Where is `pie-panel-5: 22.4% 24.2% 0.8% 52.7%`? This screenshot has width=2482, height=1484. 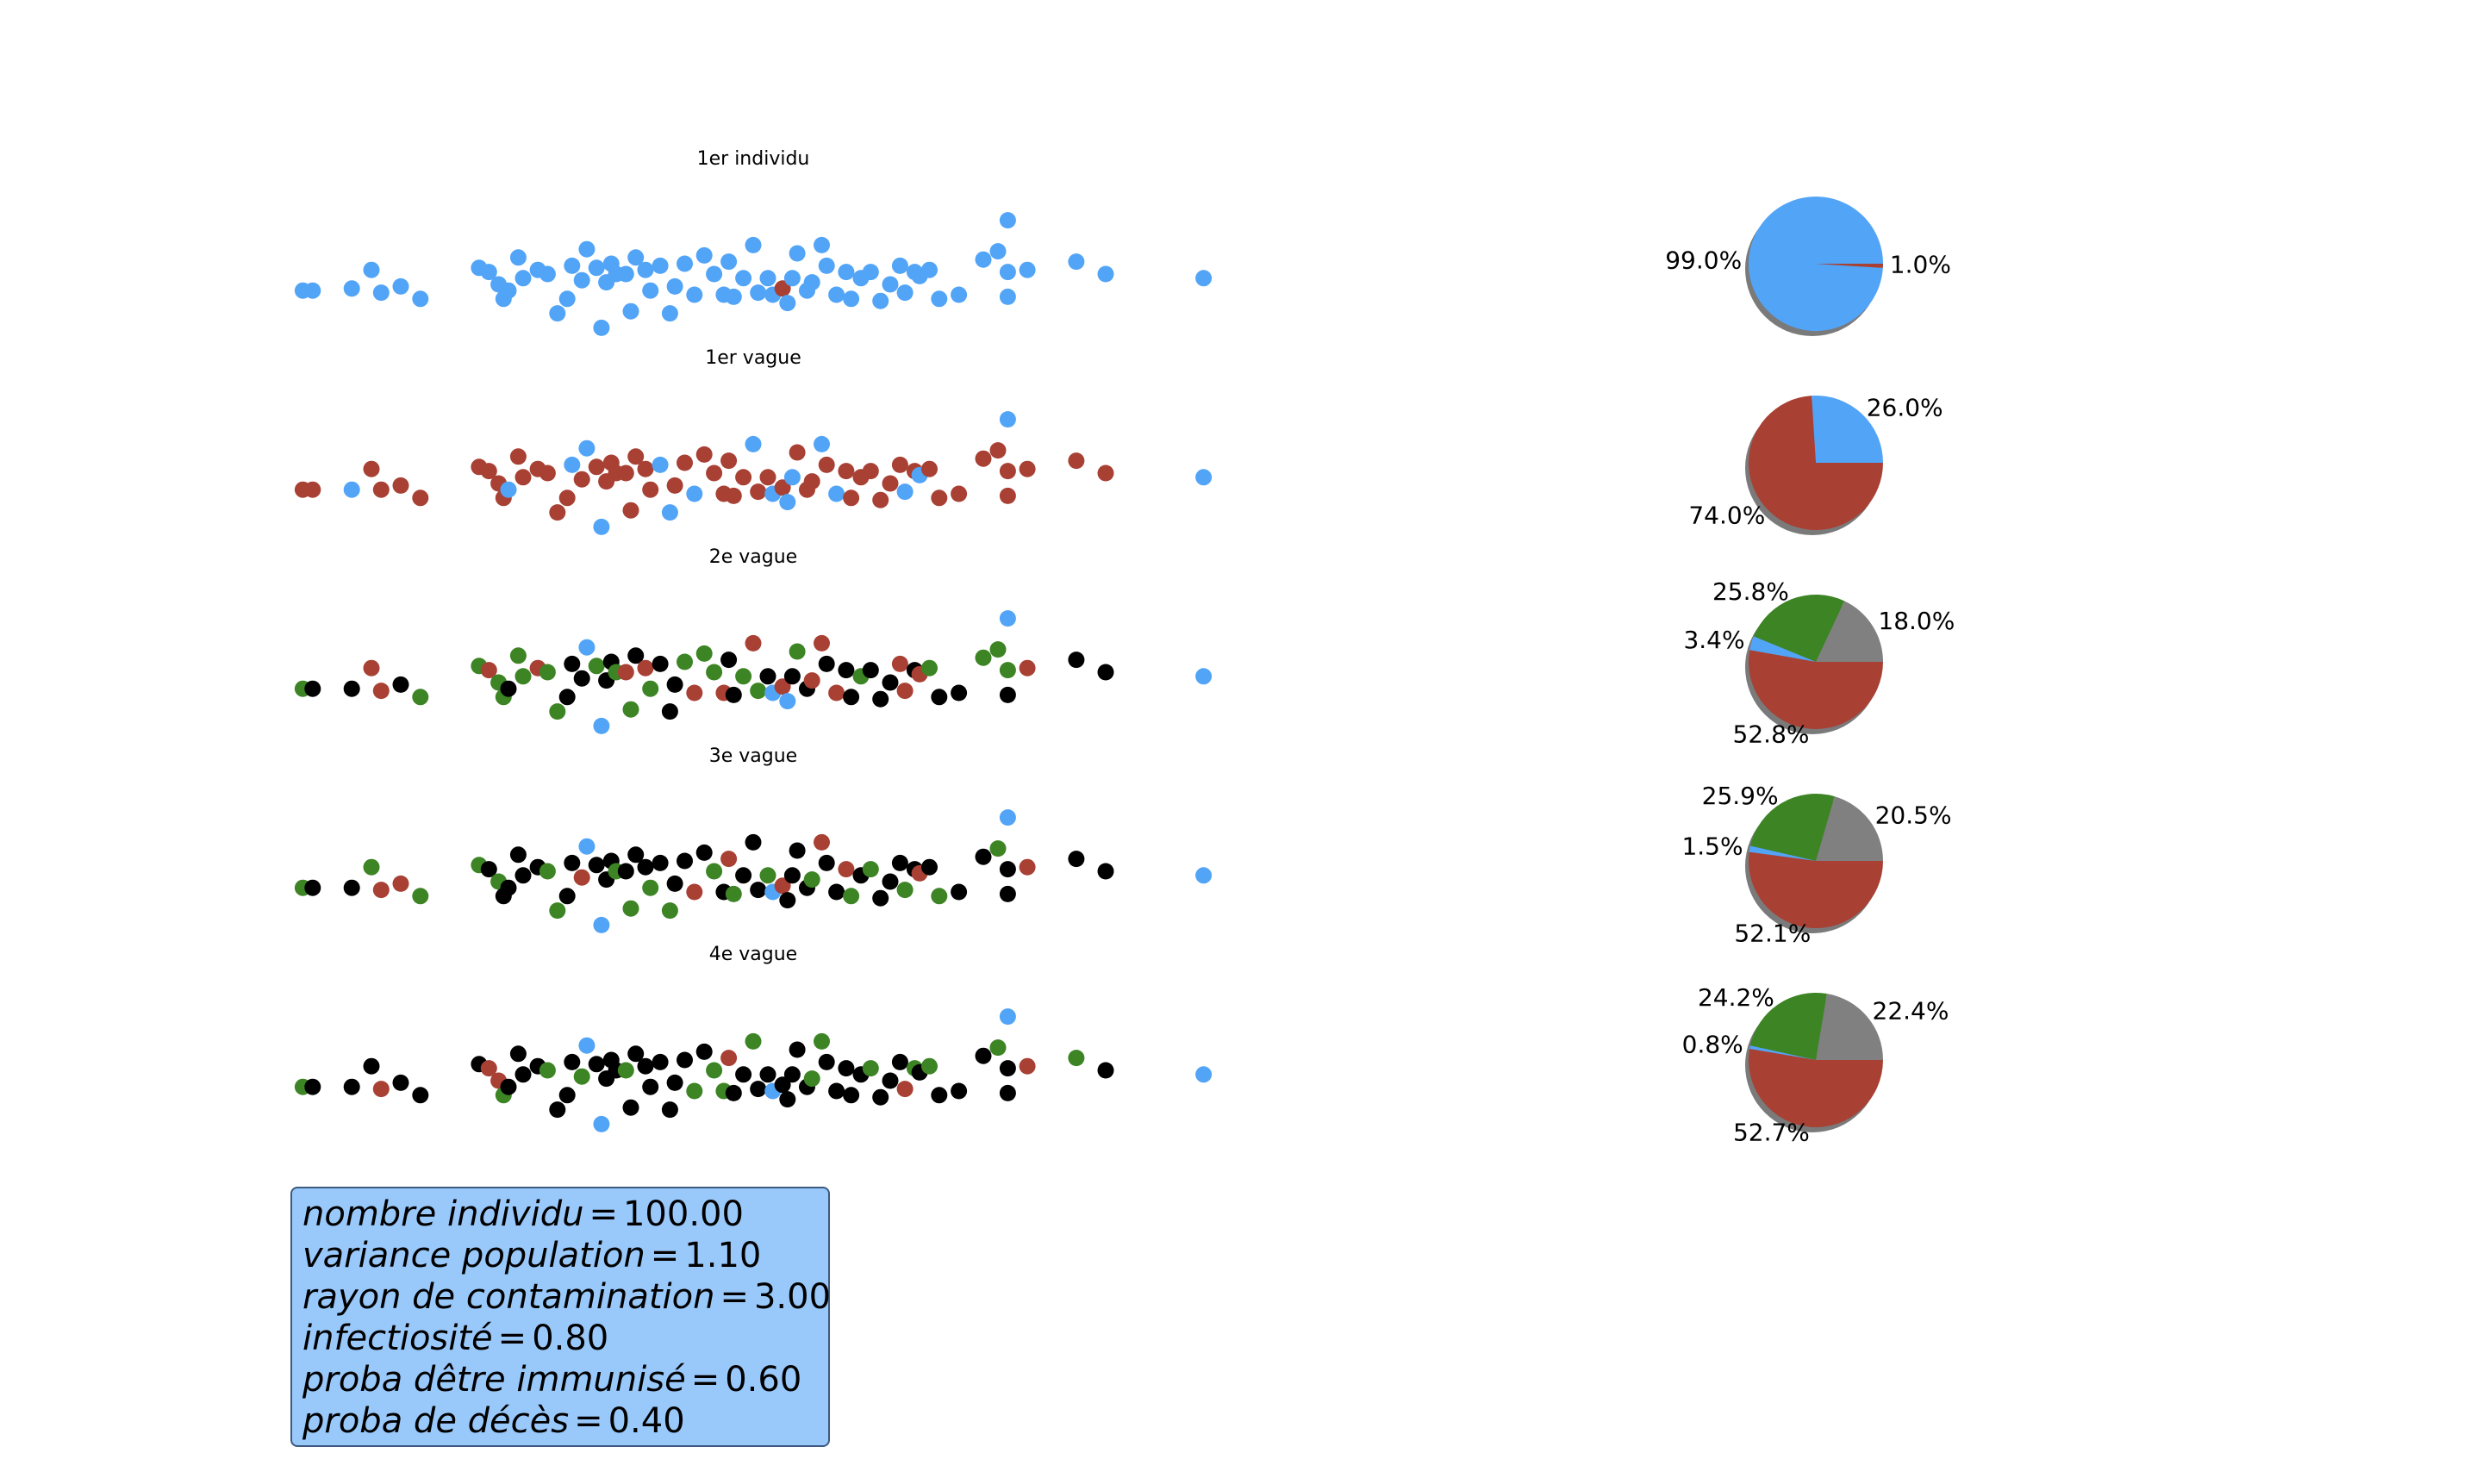
pie-panel-5: 22.4% 24.2% 0.8% 52.7% is located at coordinates (1816, 1065).